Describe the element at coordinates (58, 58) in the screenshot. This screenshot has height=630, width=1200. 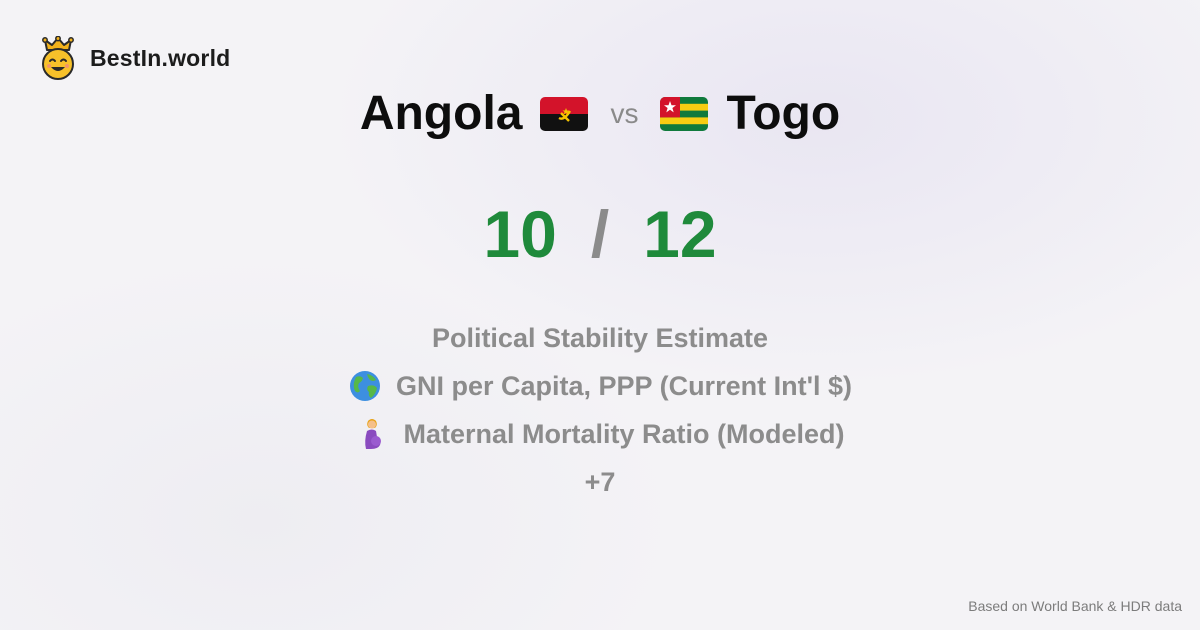
I see `crown-smiley-icon` at that location.